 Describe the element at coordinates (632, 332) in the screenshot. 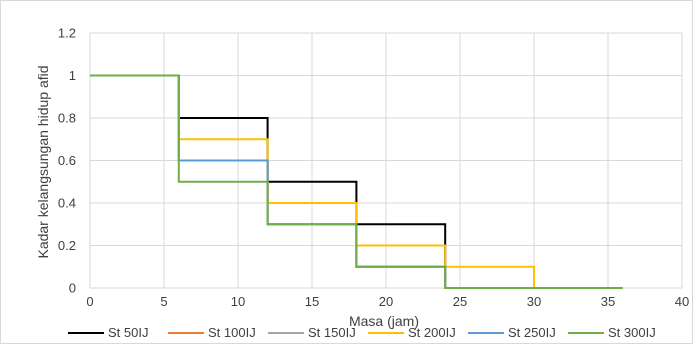

I see `legend-label: St 300IJ` at that location.